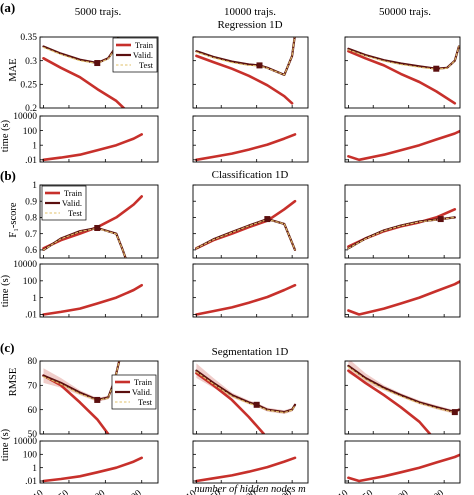 This screenshot has width=474, height=495. I want to click on metric-r1-c3-plot-area, so click(403, 75).